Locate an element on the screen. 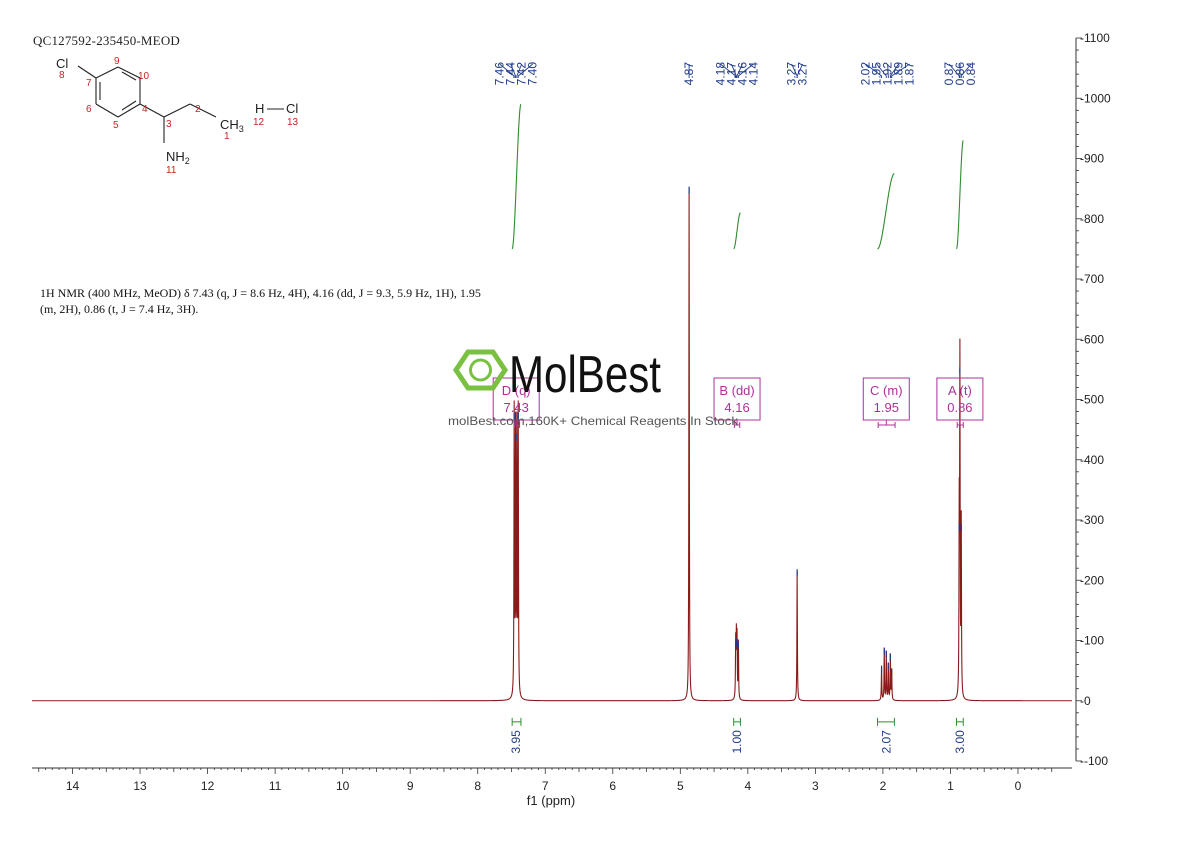  y-tick-label: -100 is located at coordinates (1092, 641).